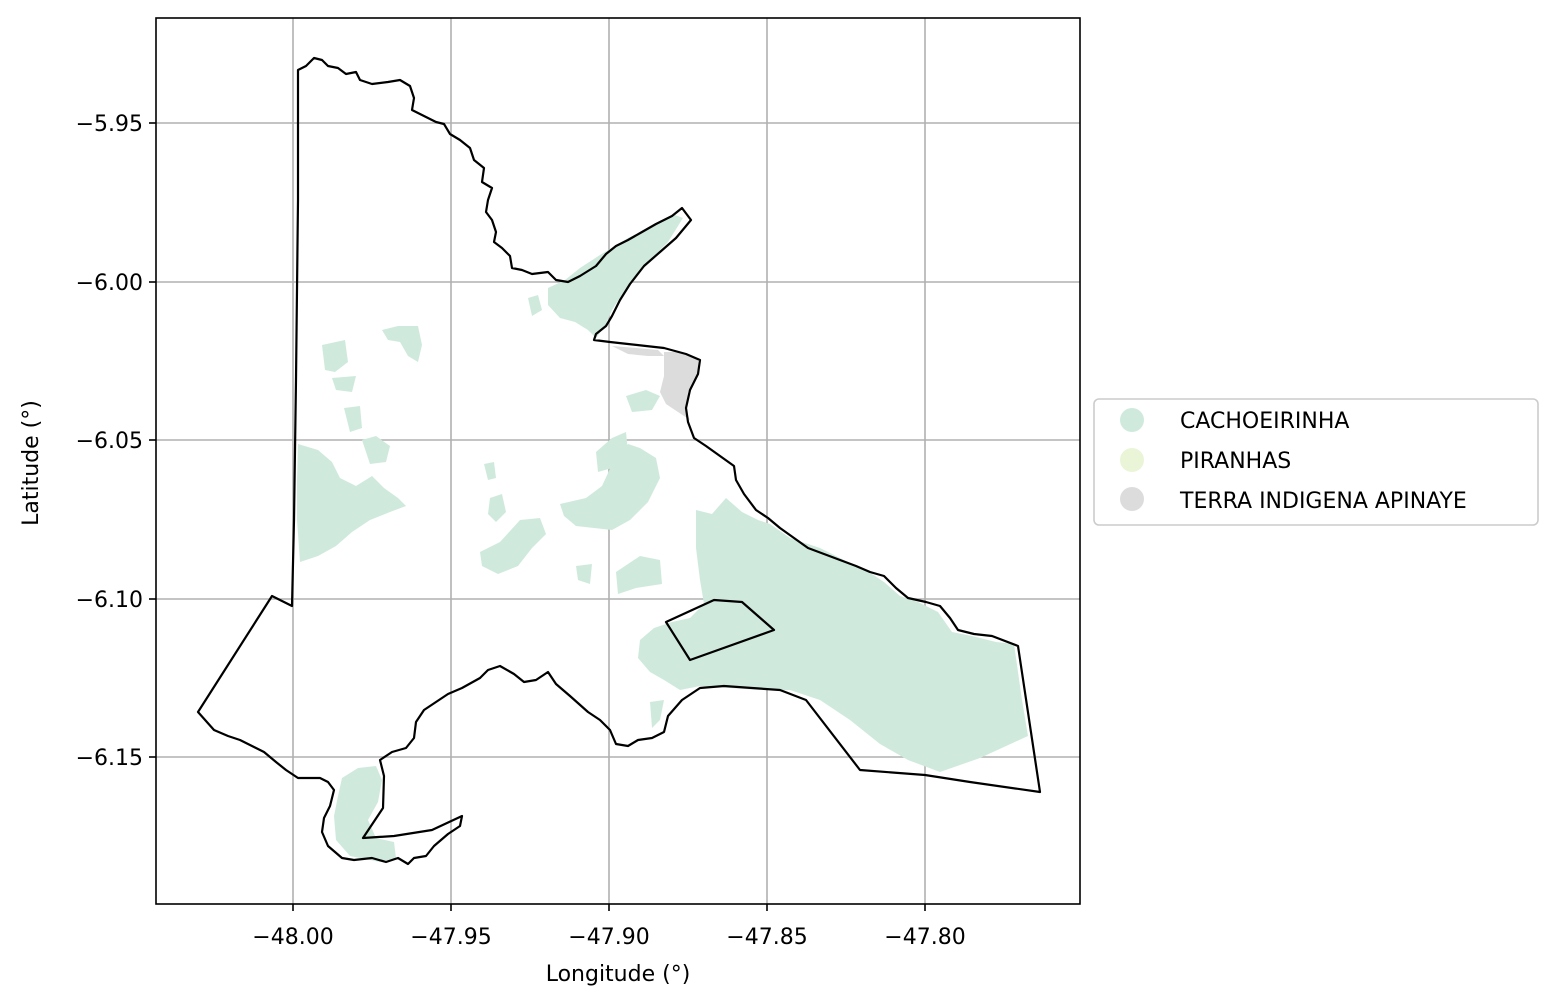 Image resolution: width=1557 pixels, height=1006 pixels. Describe the element at coordinates (655, 383) in the screenshot. I see `terra-indigena-apinaye-regions` at that location.